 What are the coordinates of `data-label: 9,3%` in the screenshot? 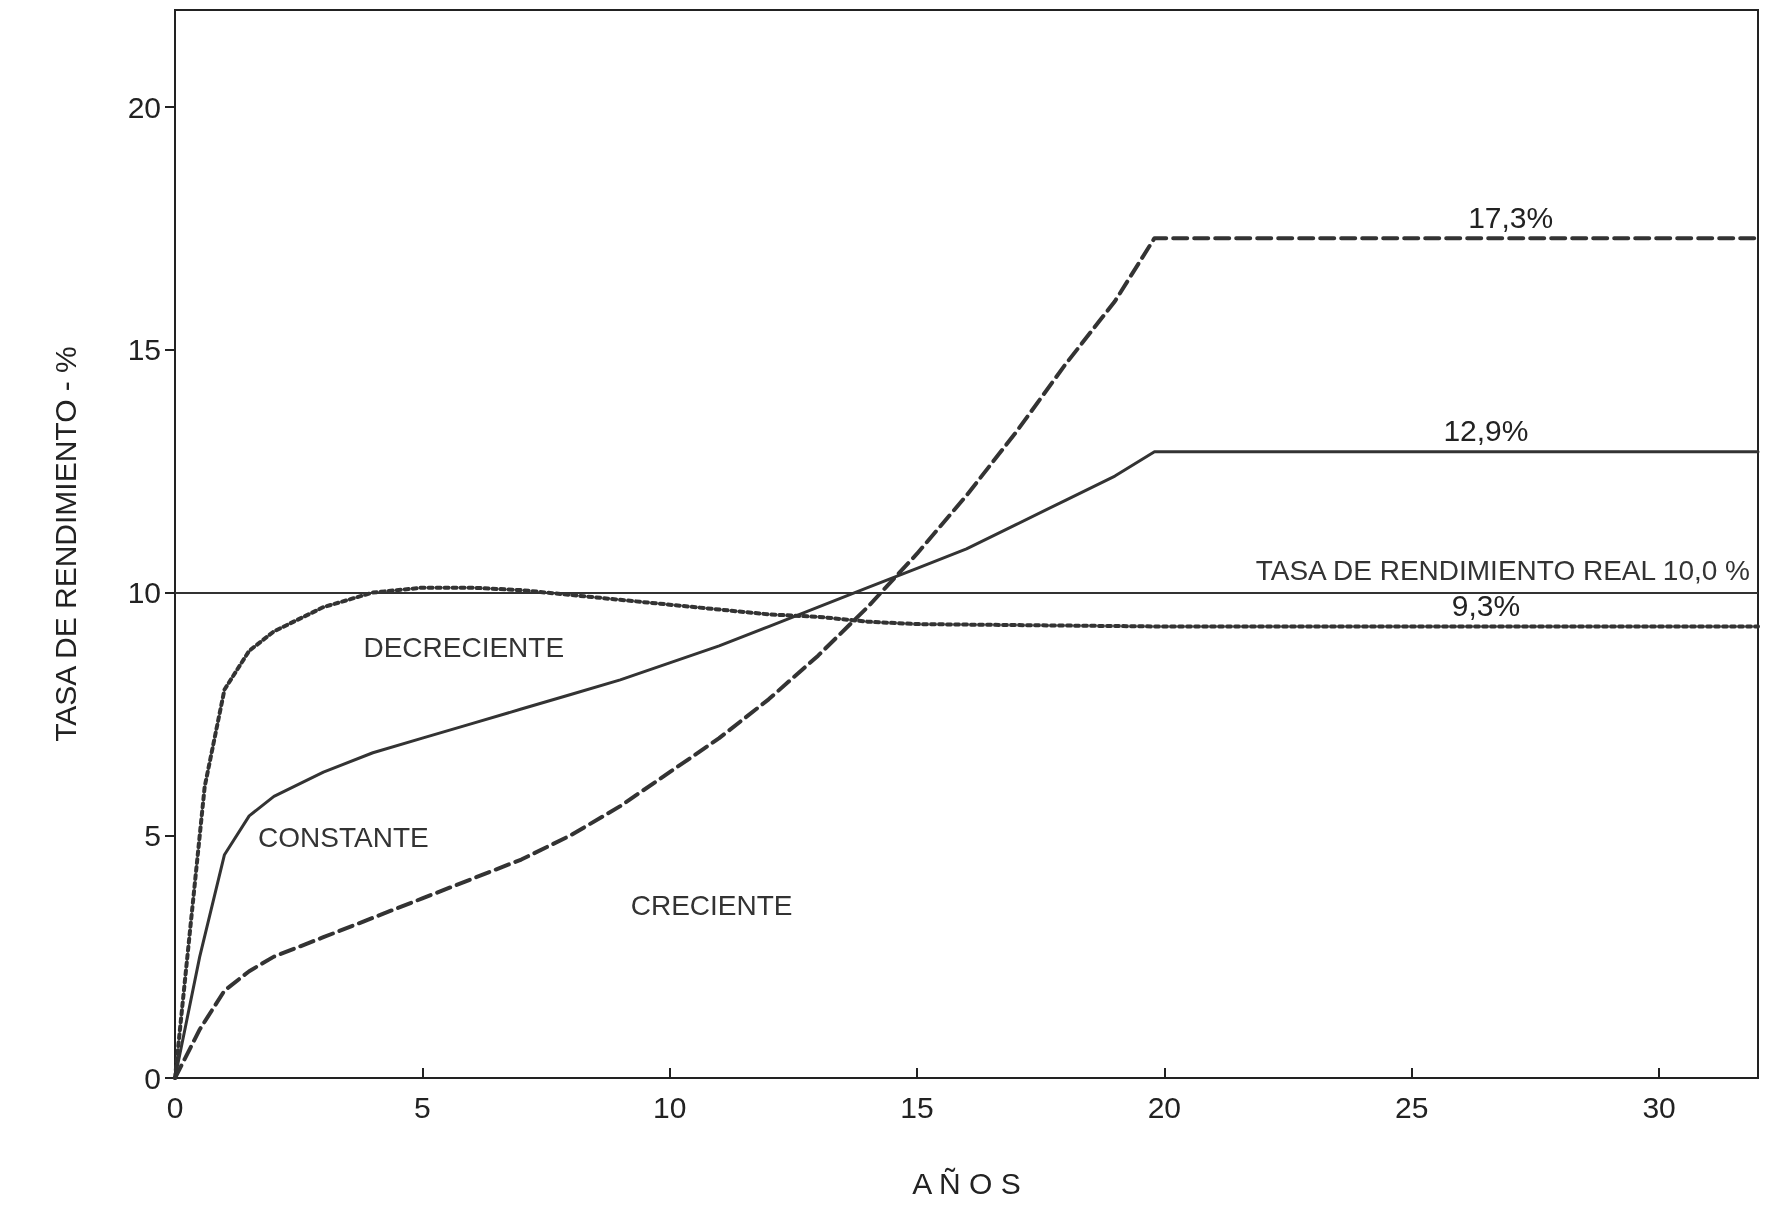 It's located at (1486, 606).